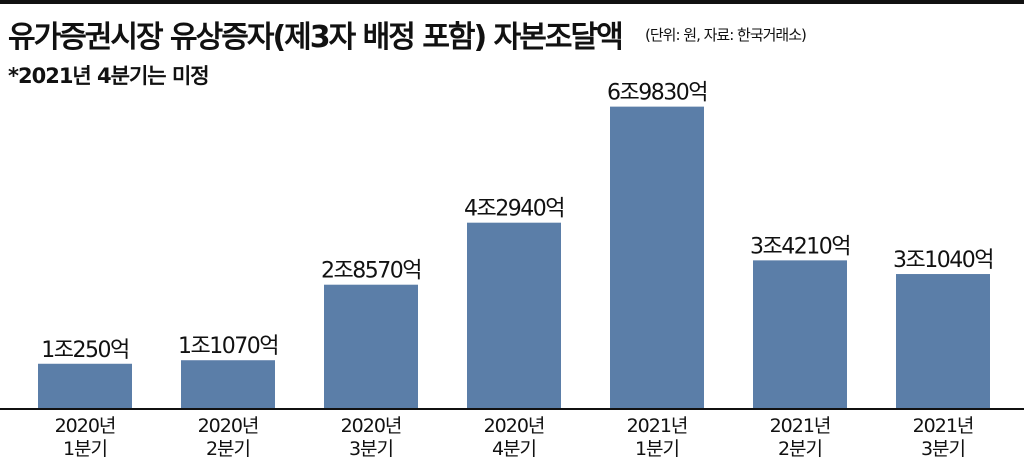  I want to click on x-tick-label-7: 2021년 3분기, so click(943, 437).